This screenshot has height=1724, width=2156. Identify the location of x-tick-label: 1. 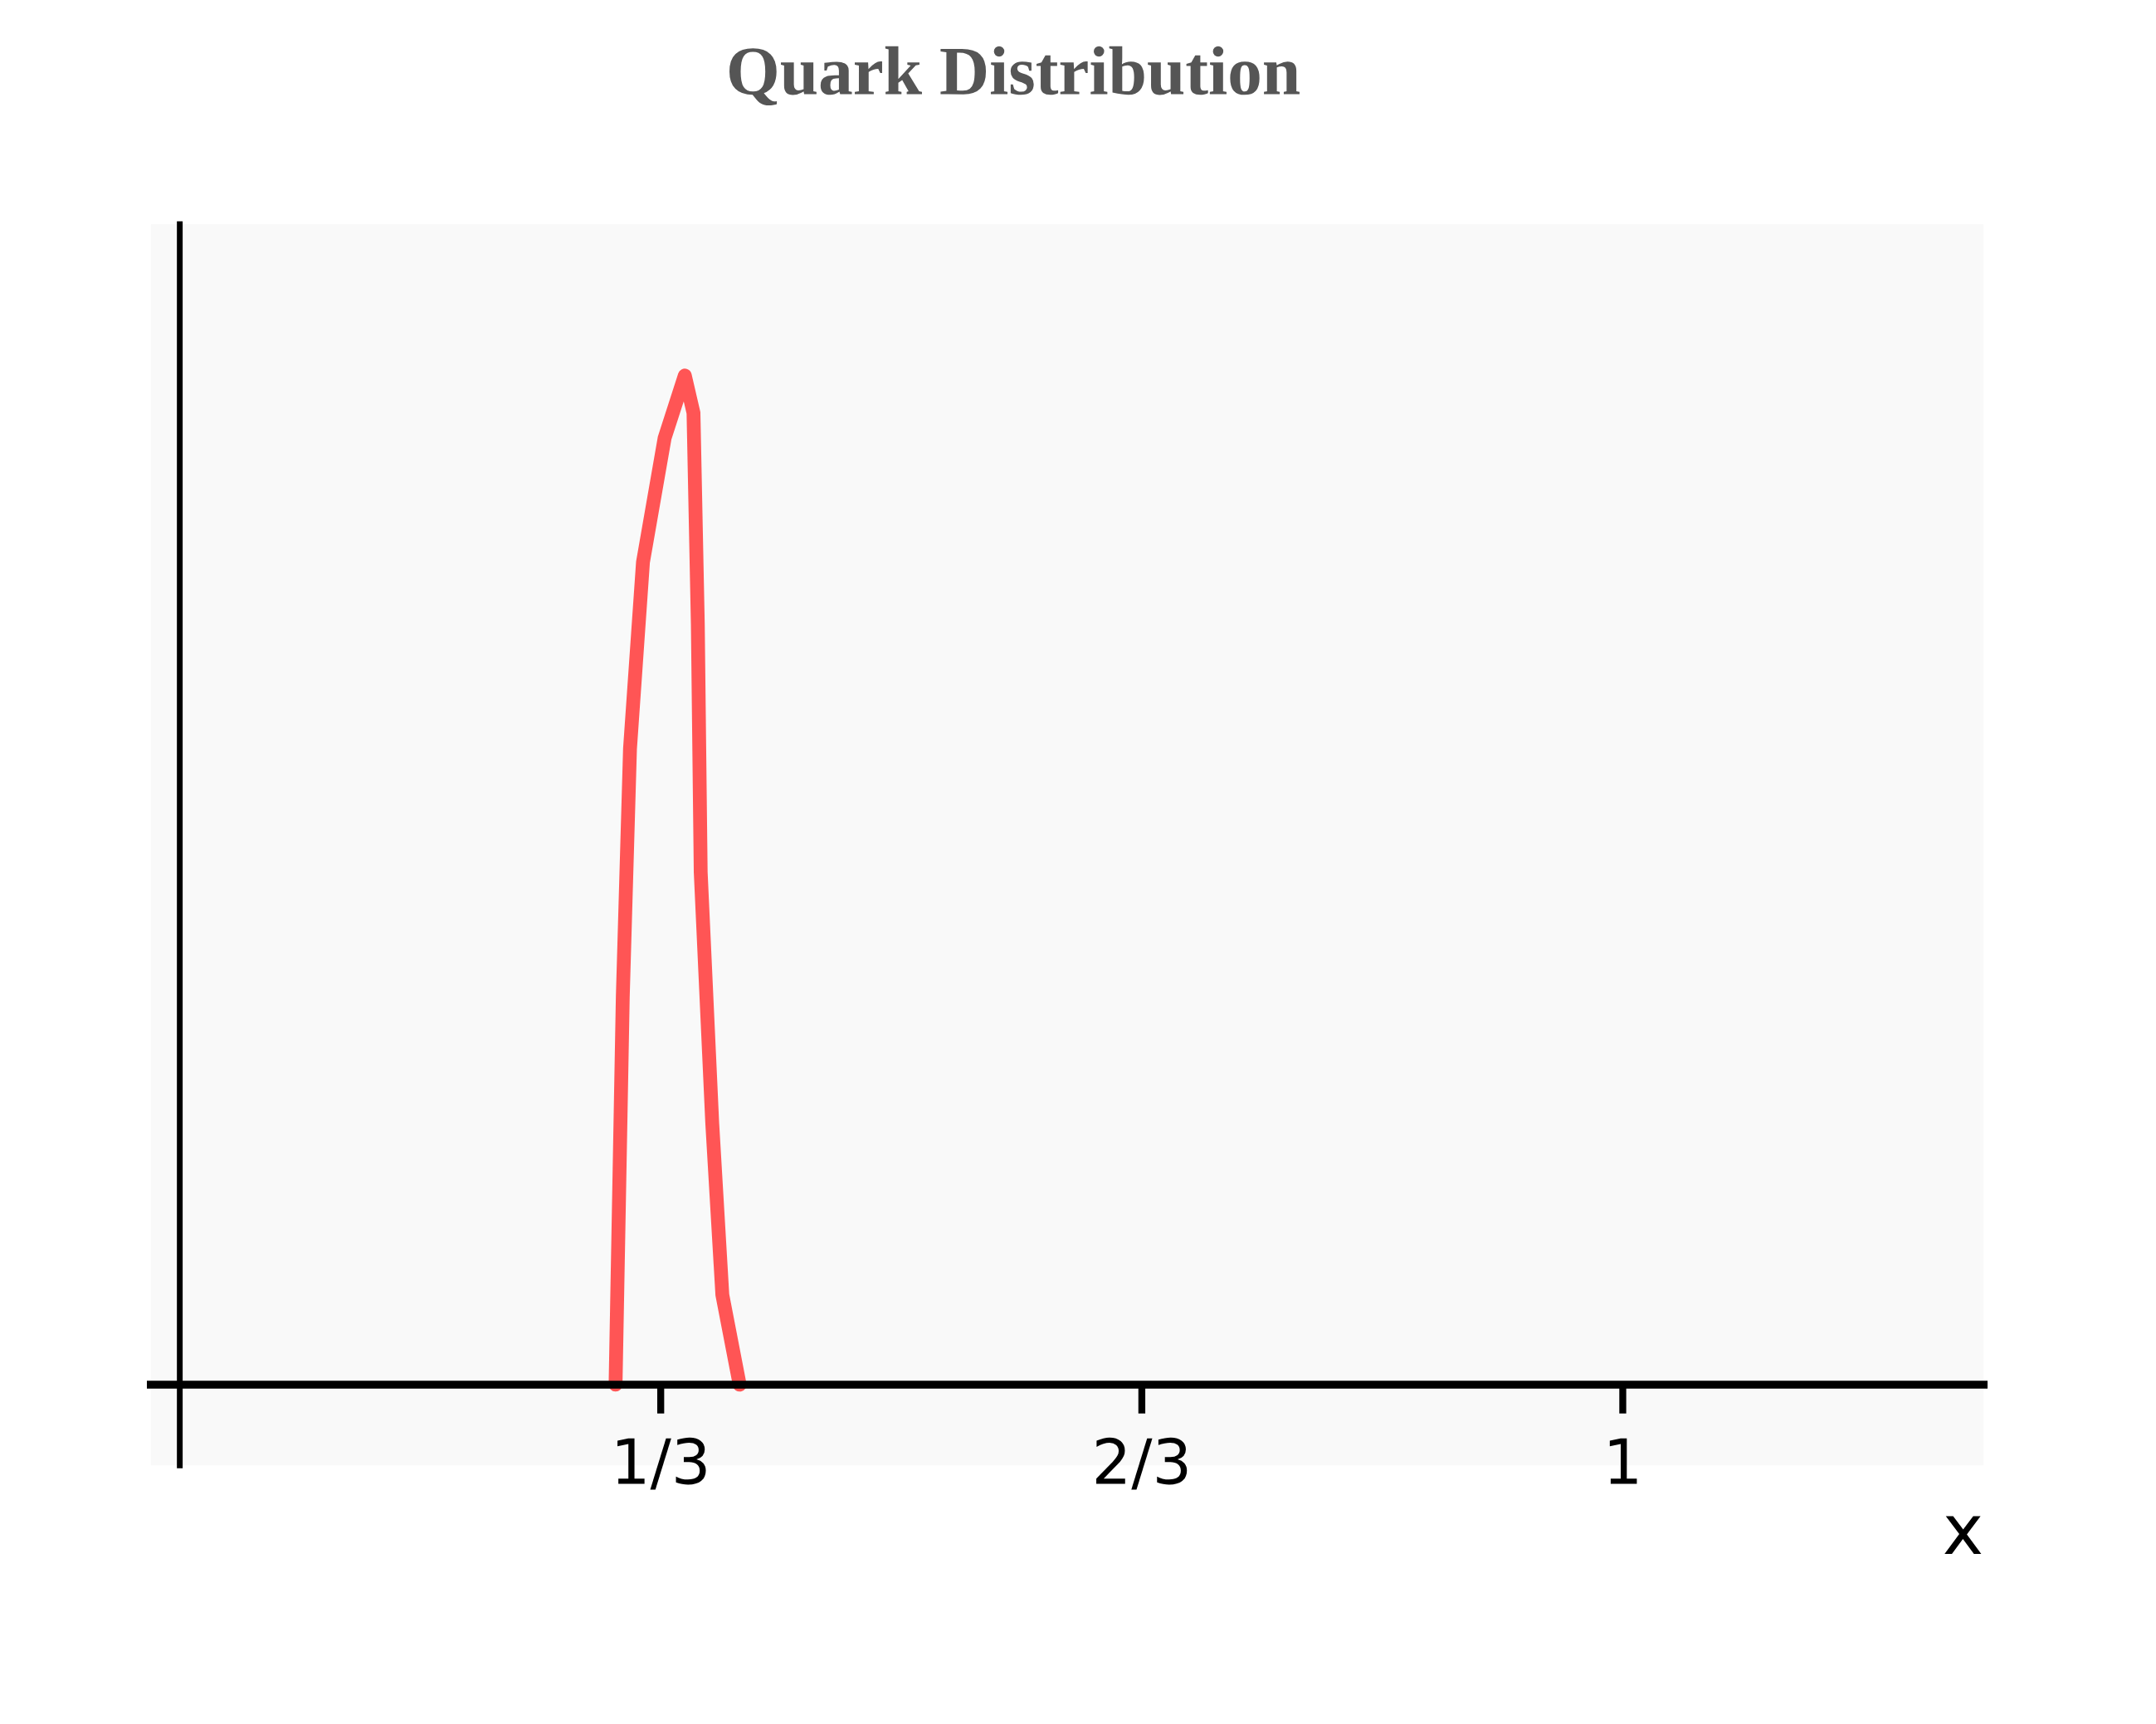
(1623, 1461).